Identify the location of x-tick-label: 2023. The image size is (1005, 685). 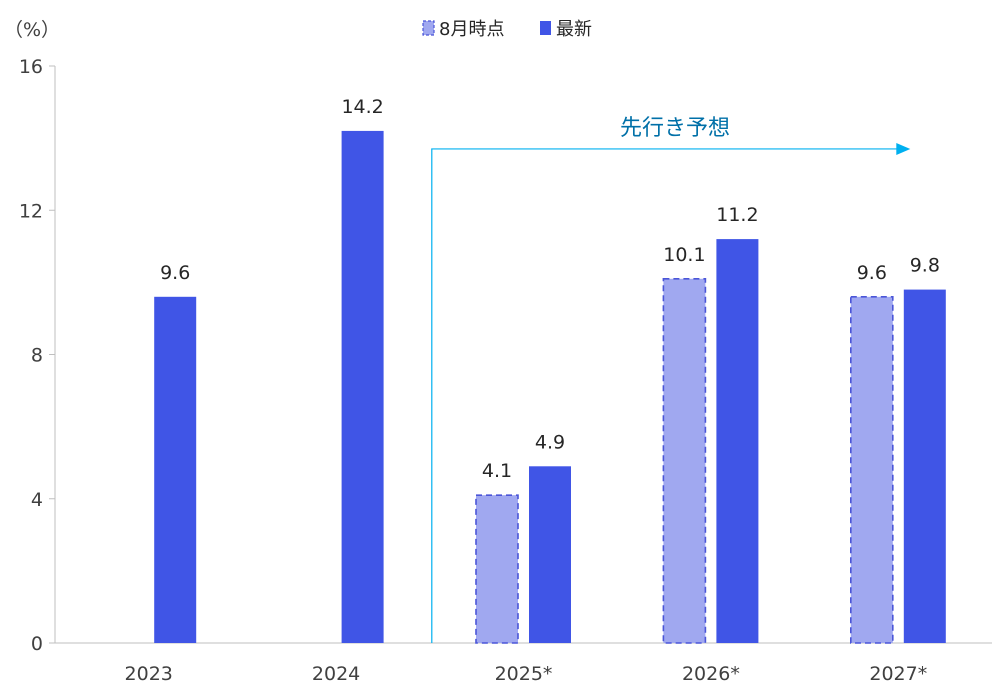
(149, 674).